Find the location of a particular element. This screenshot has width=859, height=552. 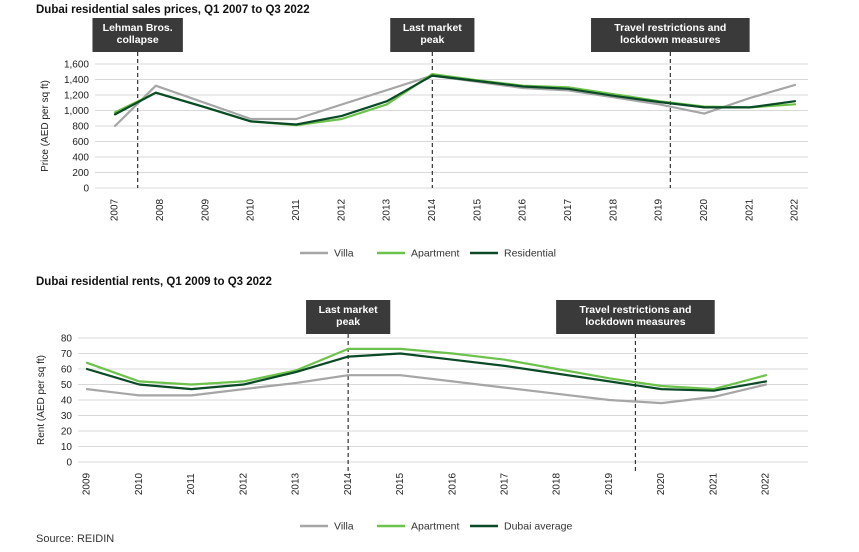

x-tick-label: 2007 is located at coordinates (115, 209).